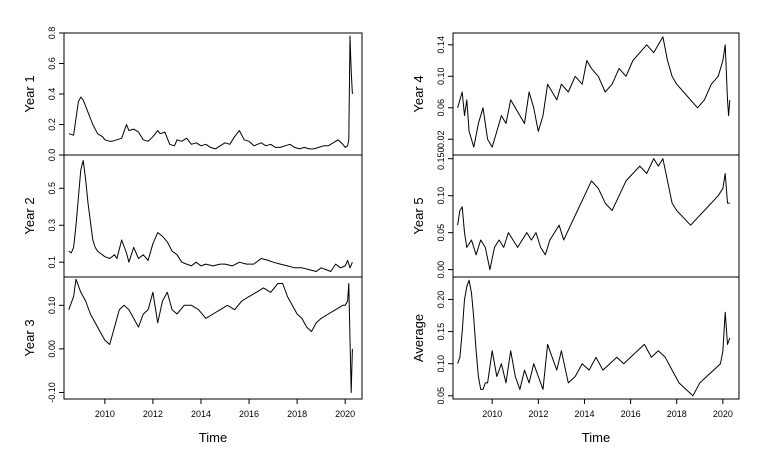 This screenshot has width=758, height=458. I want to click on series-line-average, so click(594, 338).